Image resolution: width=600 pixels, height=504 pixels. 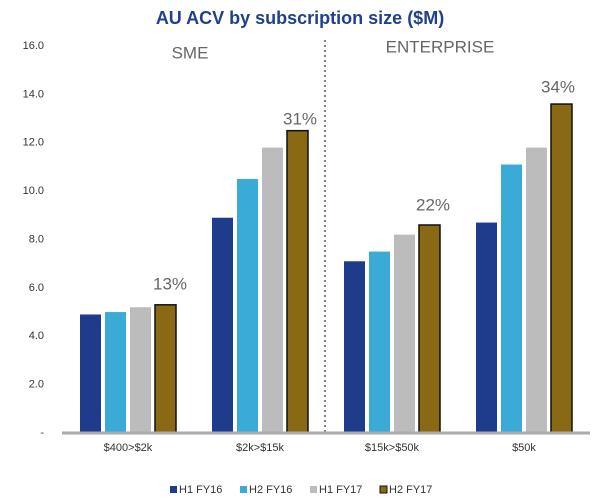 I want to click on x-tick-label: $400>$2k, so click(x=128, y=448).